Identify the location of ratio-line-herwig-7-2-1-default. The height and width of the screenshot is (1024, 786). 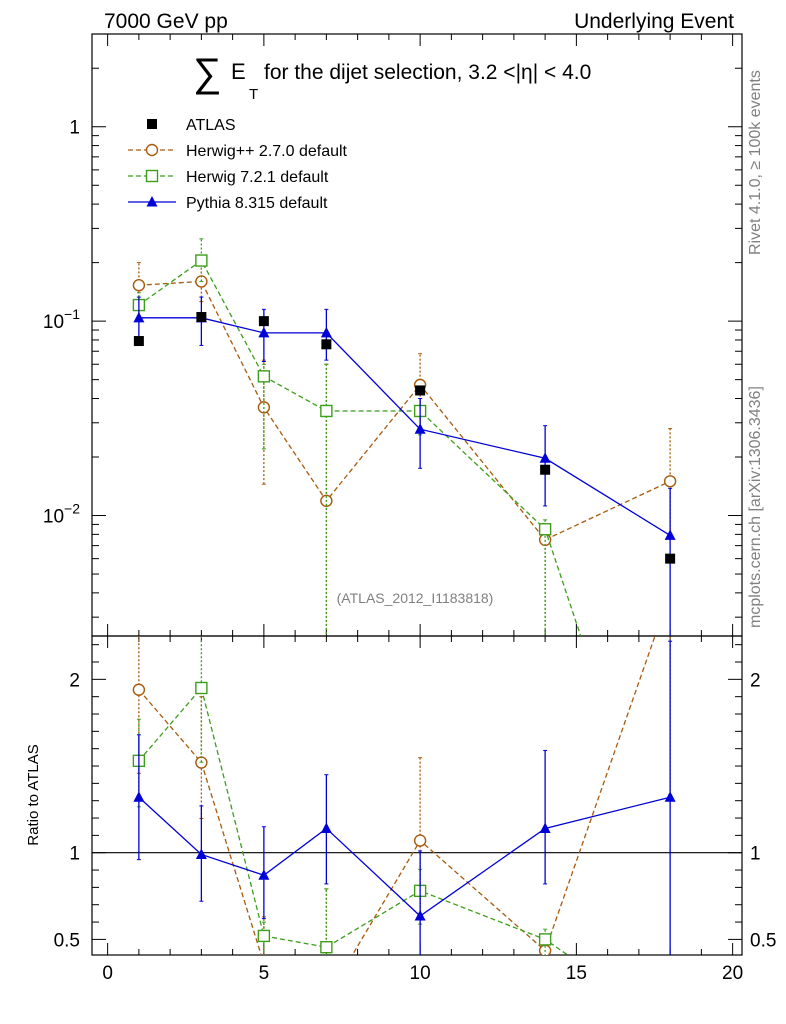
(353, 820).